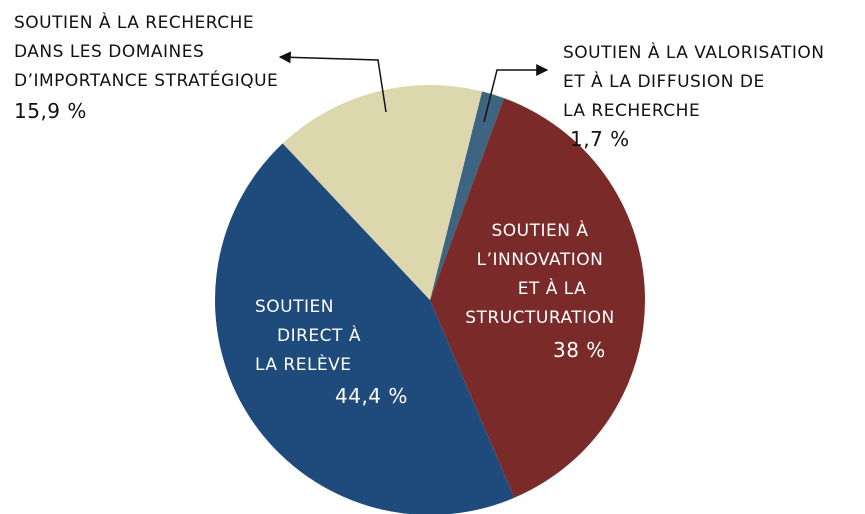  What do you see at coordinates (600, 139) in the screenshot?
I see `value-label: 1,7 %` at bounding box center [600, 139].